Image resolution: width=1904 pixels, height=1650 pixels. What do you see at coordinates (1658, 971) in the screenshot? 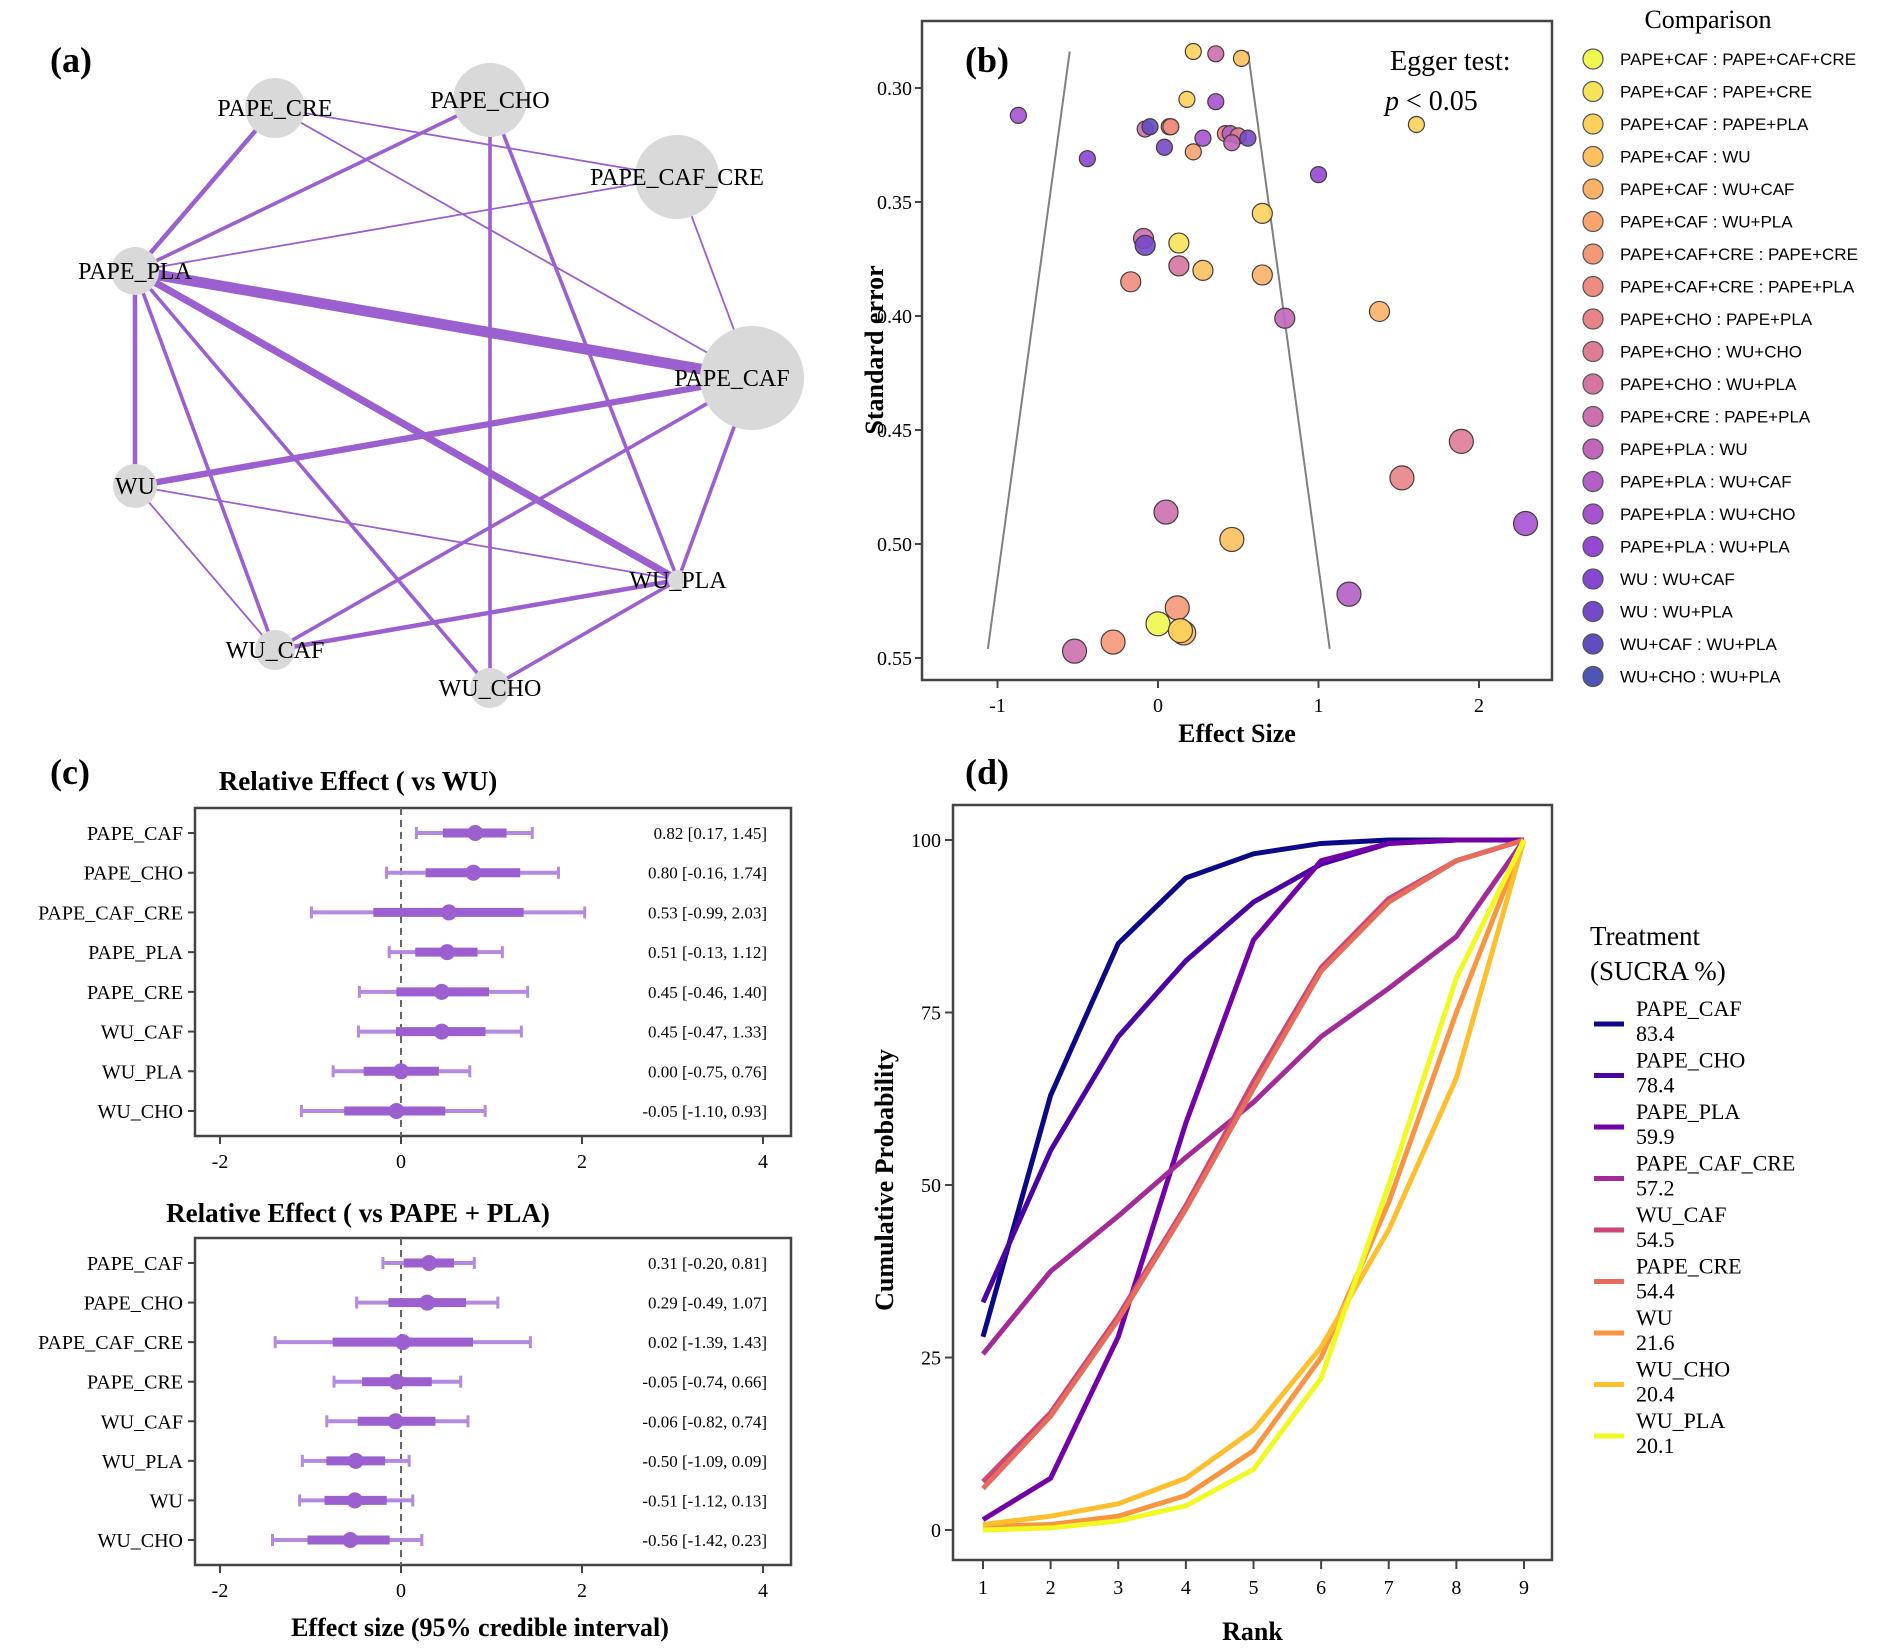
I see `legend-subtitle: (SUCRA %)` at bounding box center [1658, 971].